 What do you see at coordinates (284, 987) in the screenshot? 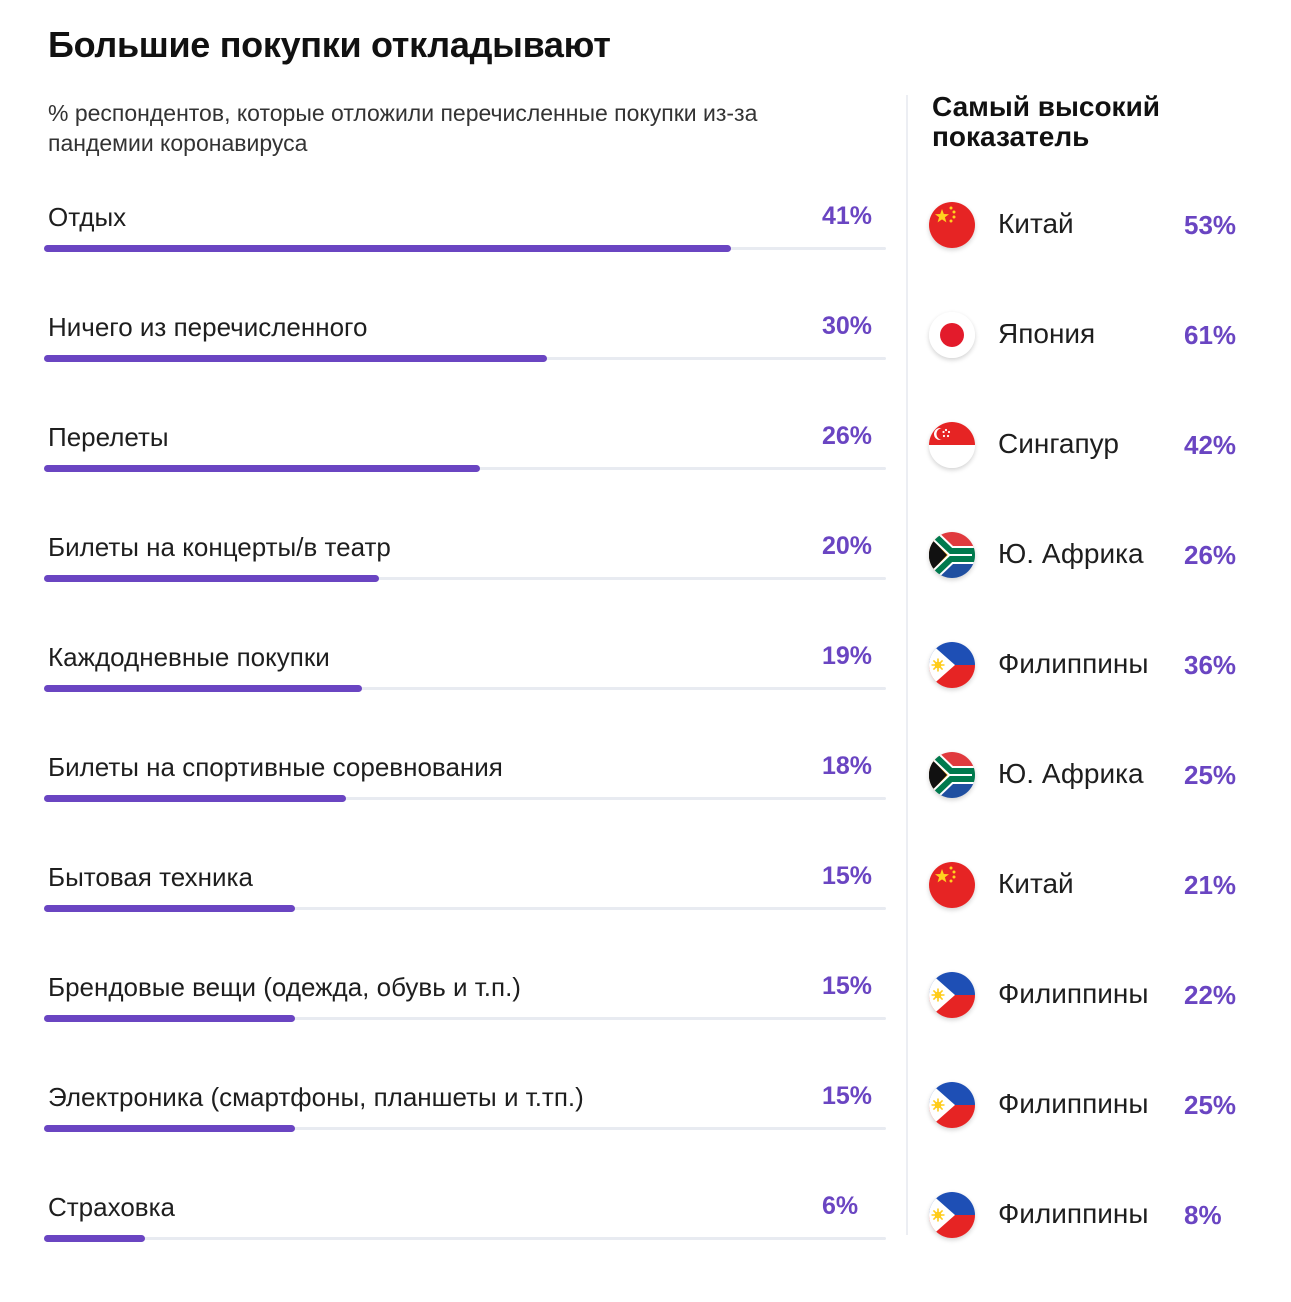
I see `category-label: Брендовые вещи (одежда, обувь и т.п.)` at bounding box center [284, 987].